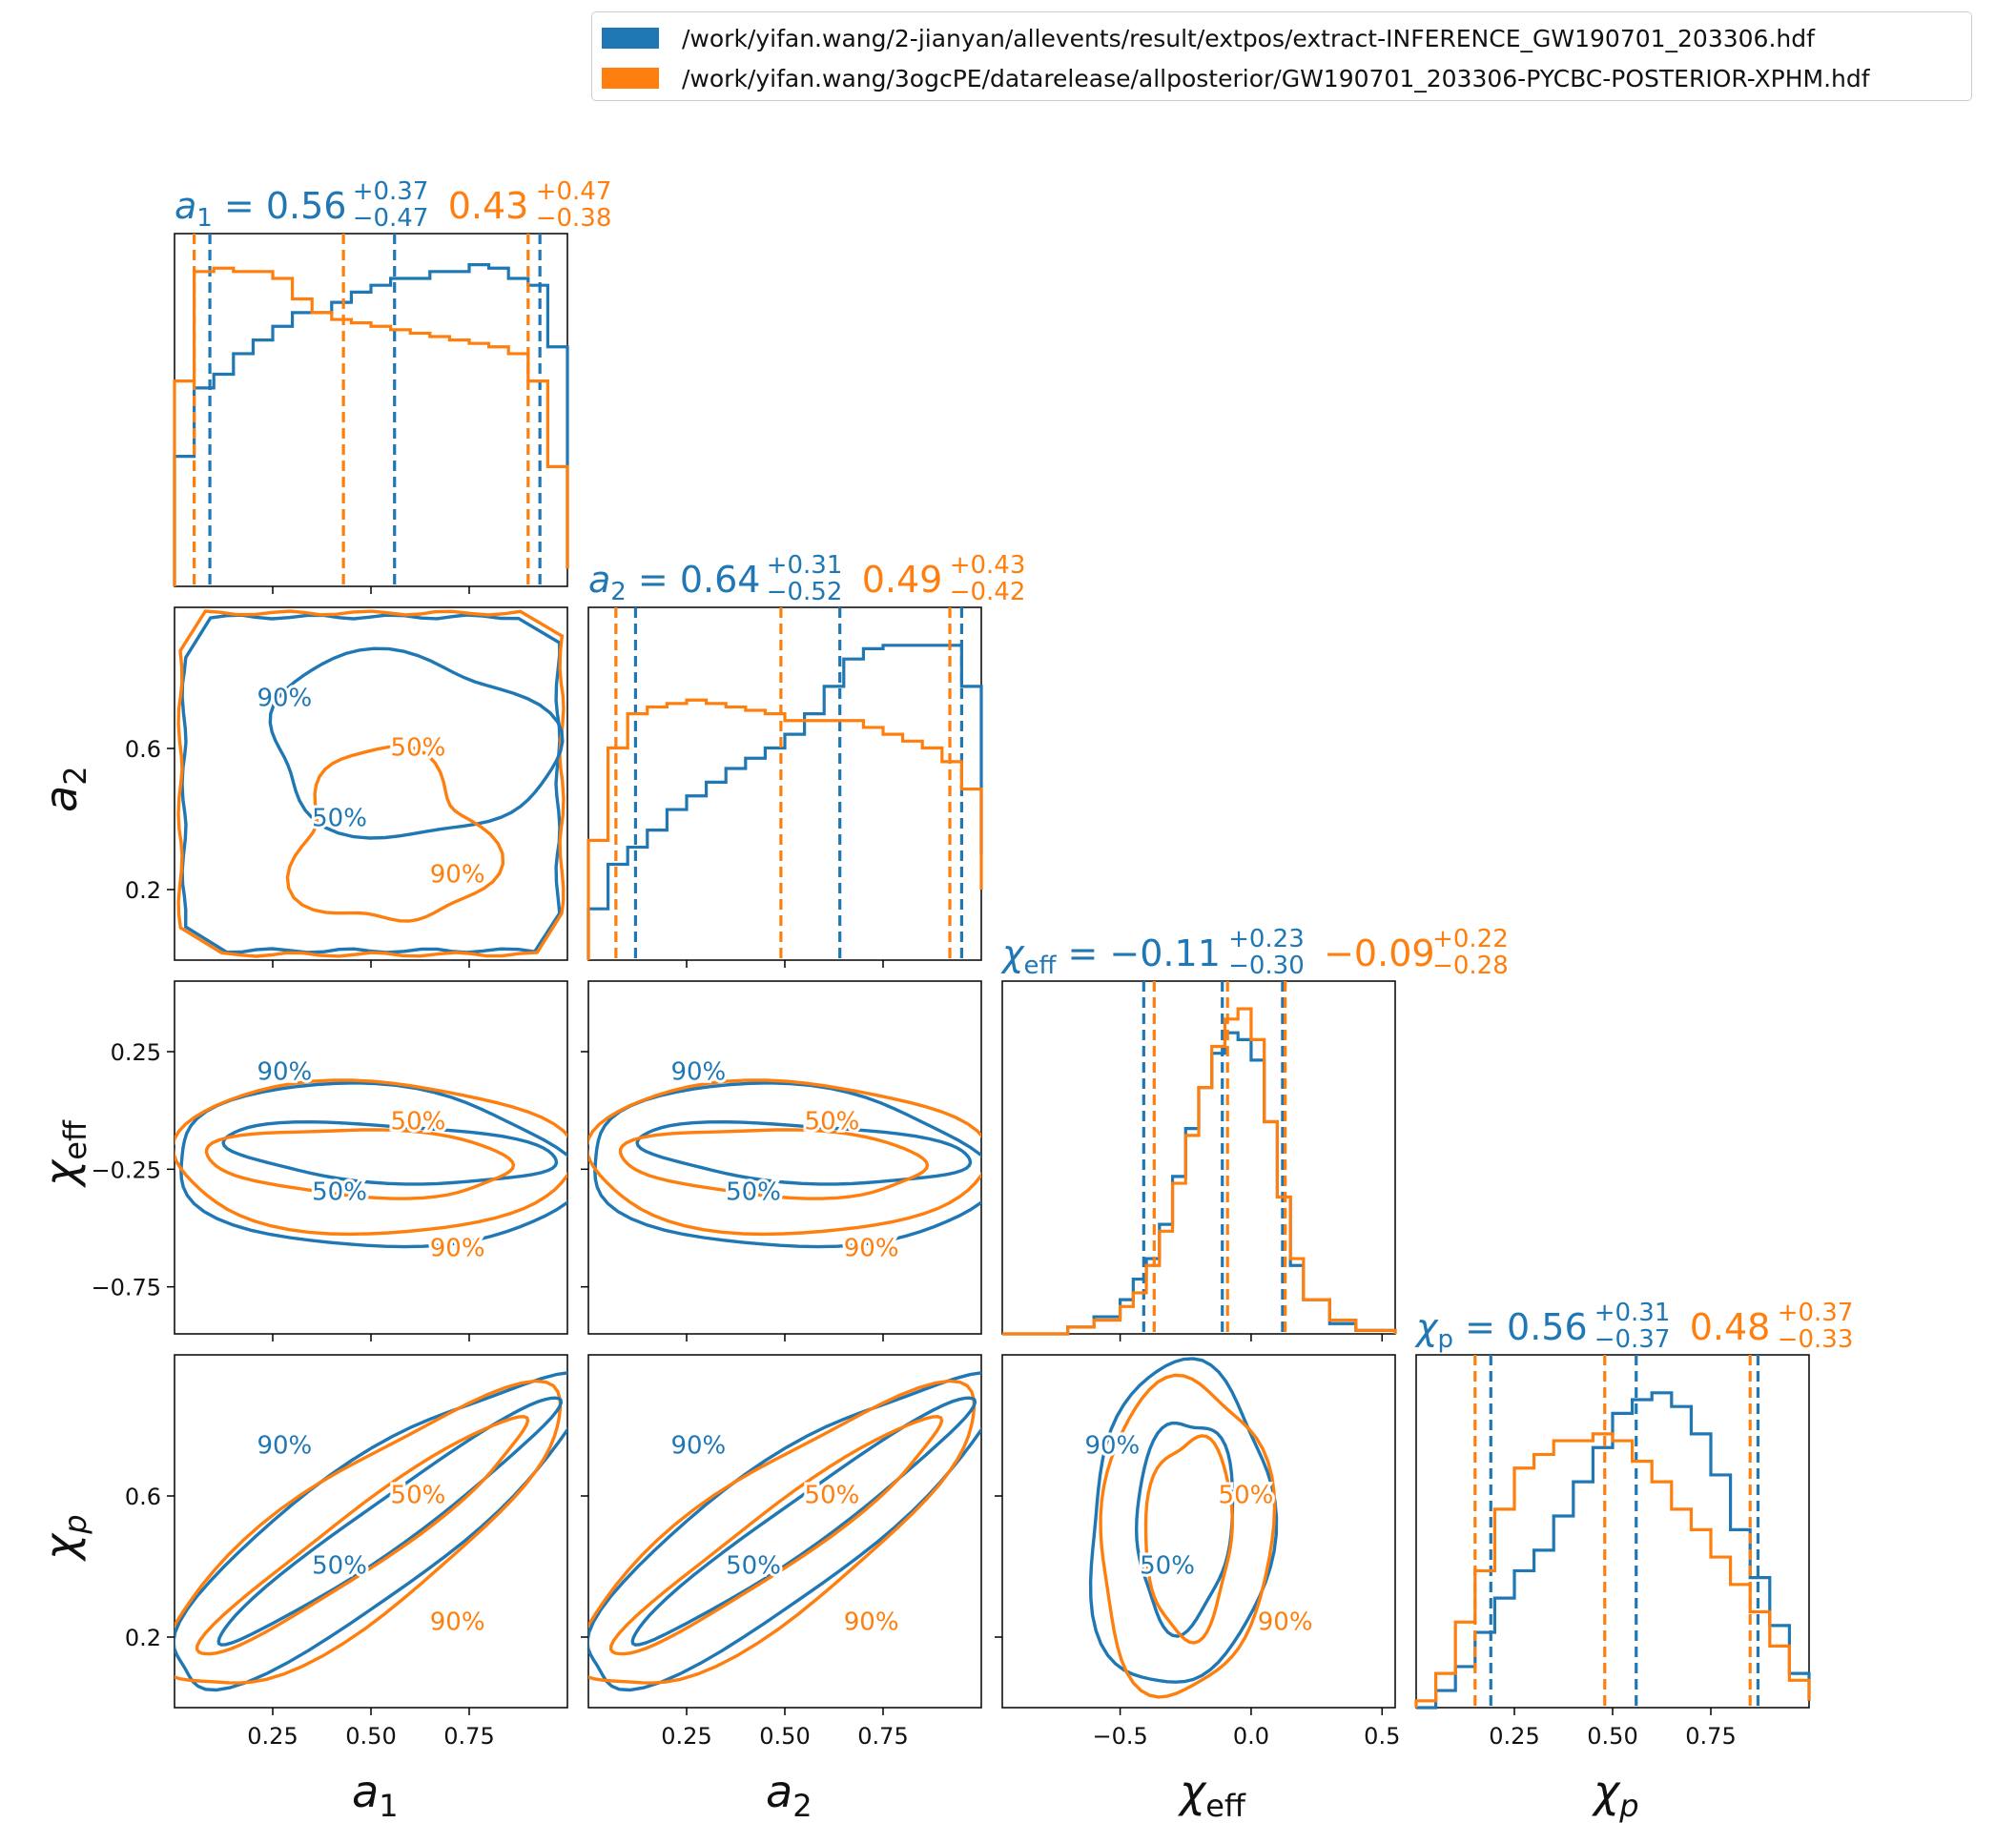 The image size is (2016, 1823). What do you see at coordinates (489, 206) in the screenshot?
I see `title-text-orange: 0.43` at bounding box center [489, 206].